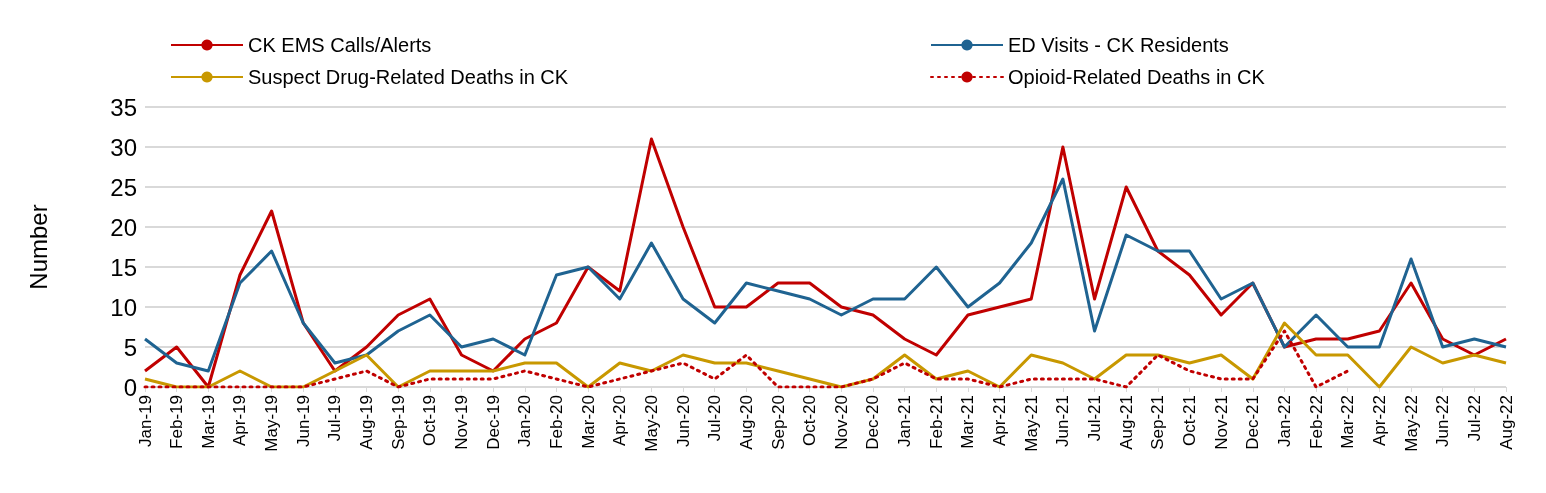  Describe the element at coordinates (303, 421) in the screenshot. I see `x-tick-label: Jun-19` at that location.